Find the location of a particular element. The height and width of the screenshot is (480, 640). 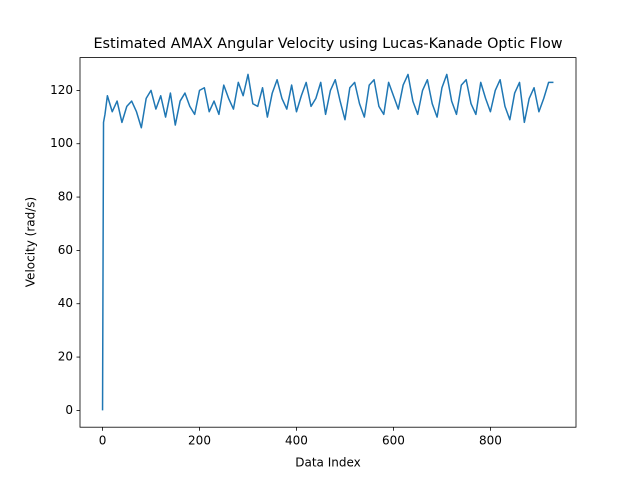

x-tick-label: 0 is located at coordinates (103, 441).